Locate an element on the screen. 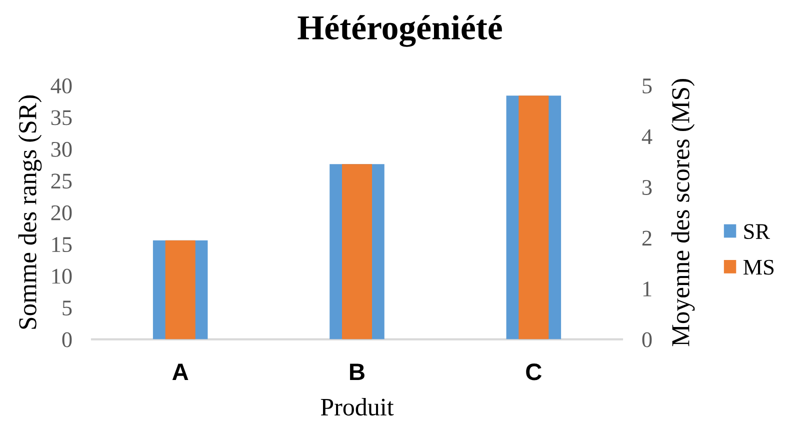 This screenshot has height=426, width=795. x-tick-label: A is located at coordinates (180, 372).